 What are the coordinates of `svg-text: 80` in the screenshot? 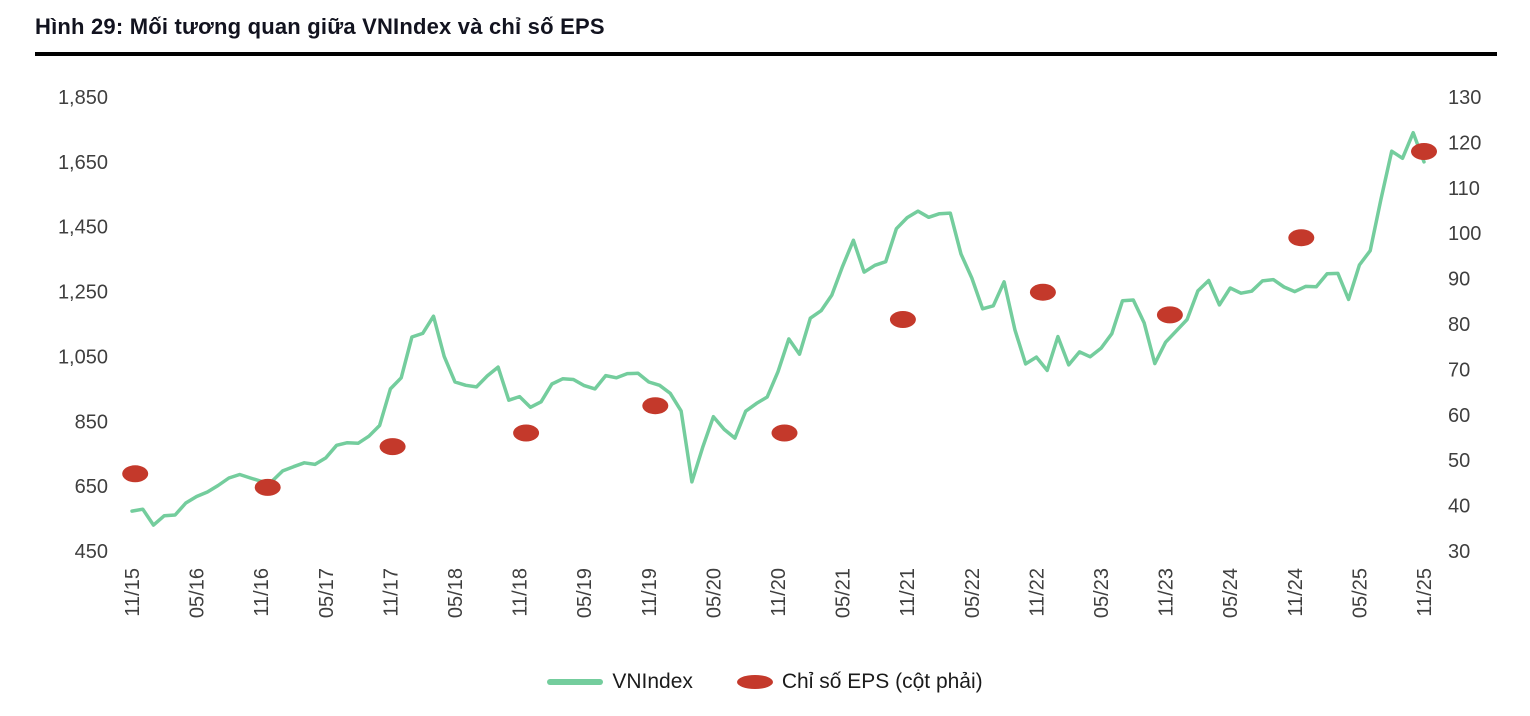 It's located at (1459, 325).